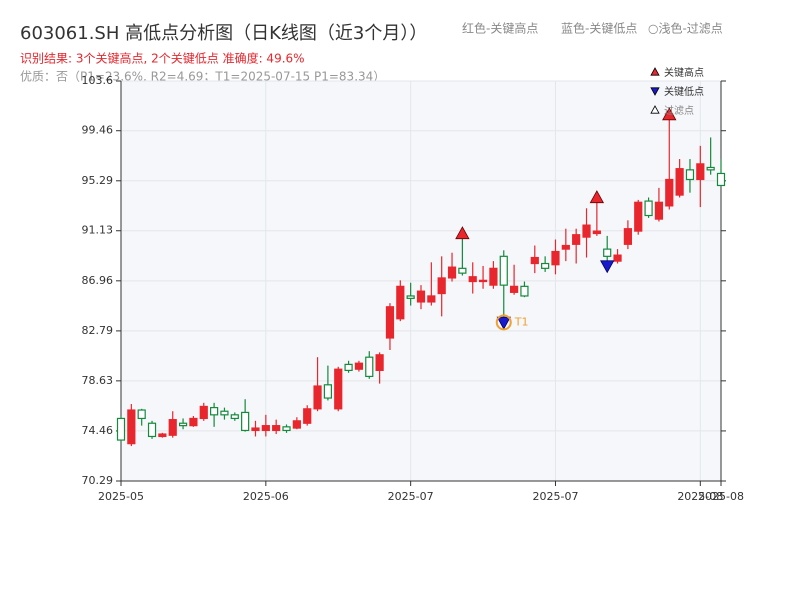 The width and height of the screenshot is (800, 600). What do you see at coordinates (121, 496) in the screenshot?
I see `x-tick-label: 2025-05` at bounding box center [121, 496].